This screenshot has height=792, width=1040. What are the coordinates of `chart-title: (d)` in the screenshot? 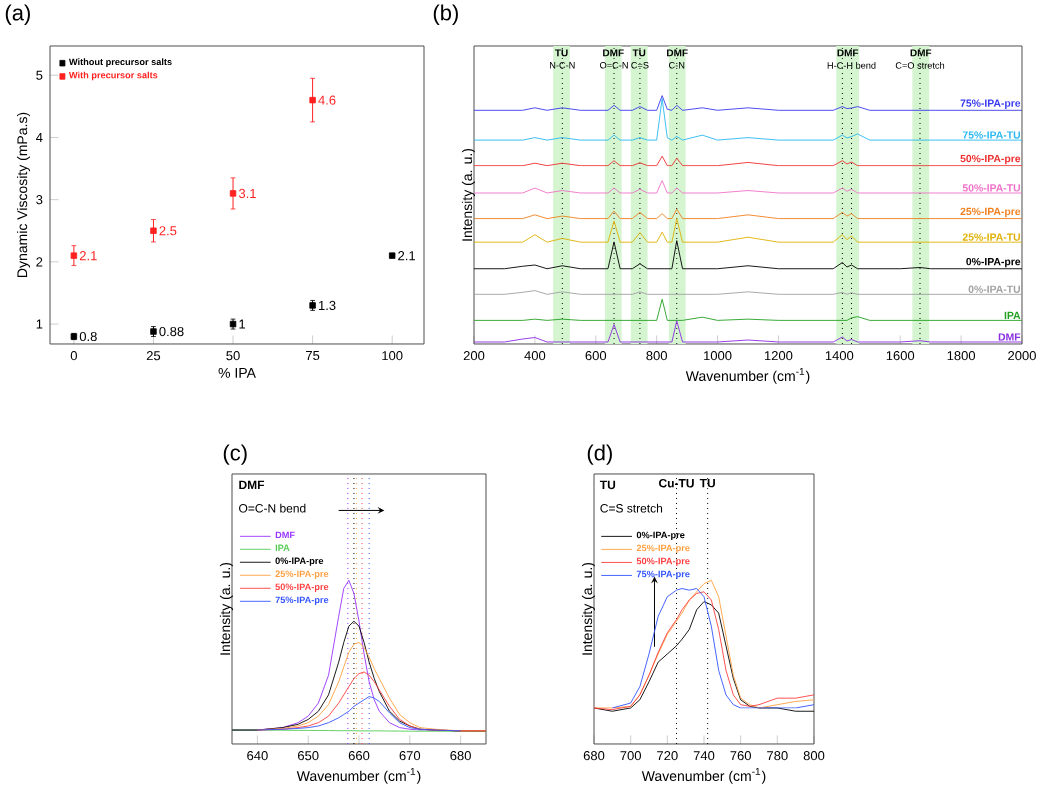 It's located at (599, 454).